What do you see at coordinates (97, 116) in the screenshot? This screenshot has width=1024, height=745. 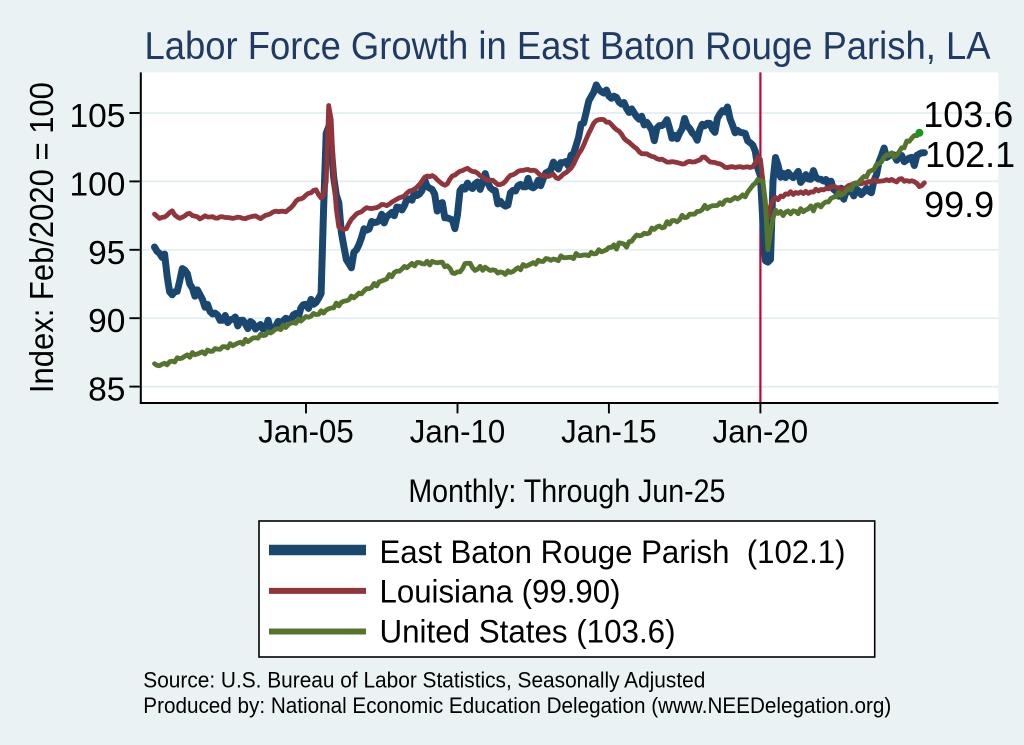 I see `svg-text: 105` at bounding box center [97, 116].